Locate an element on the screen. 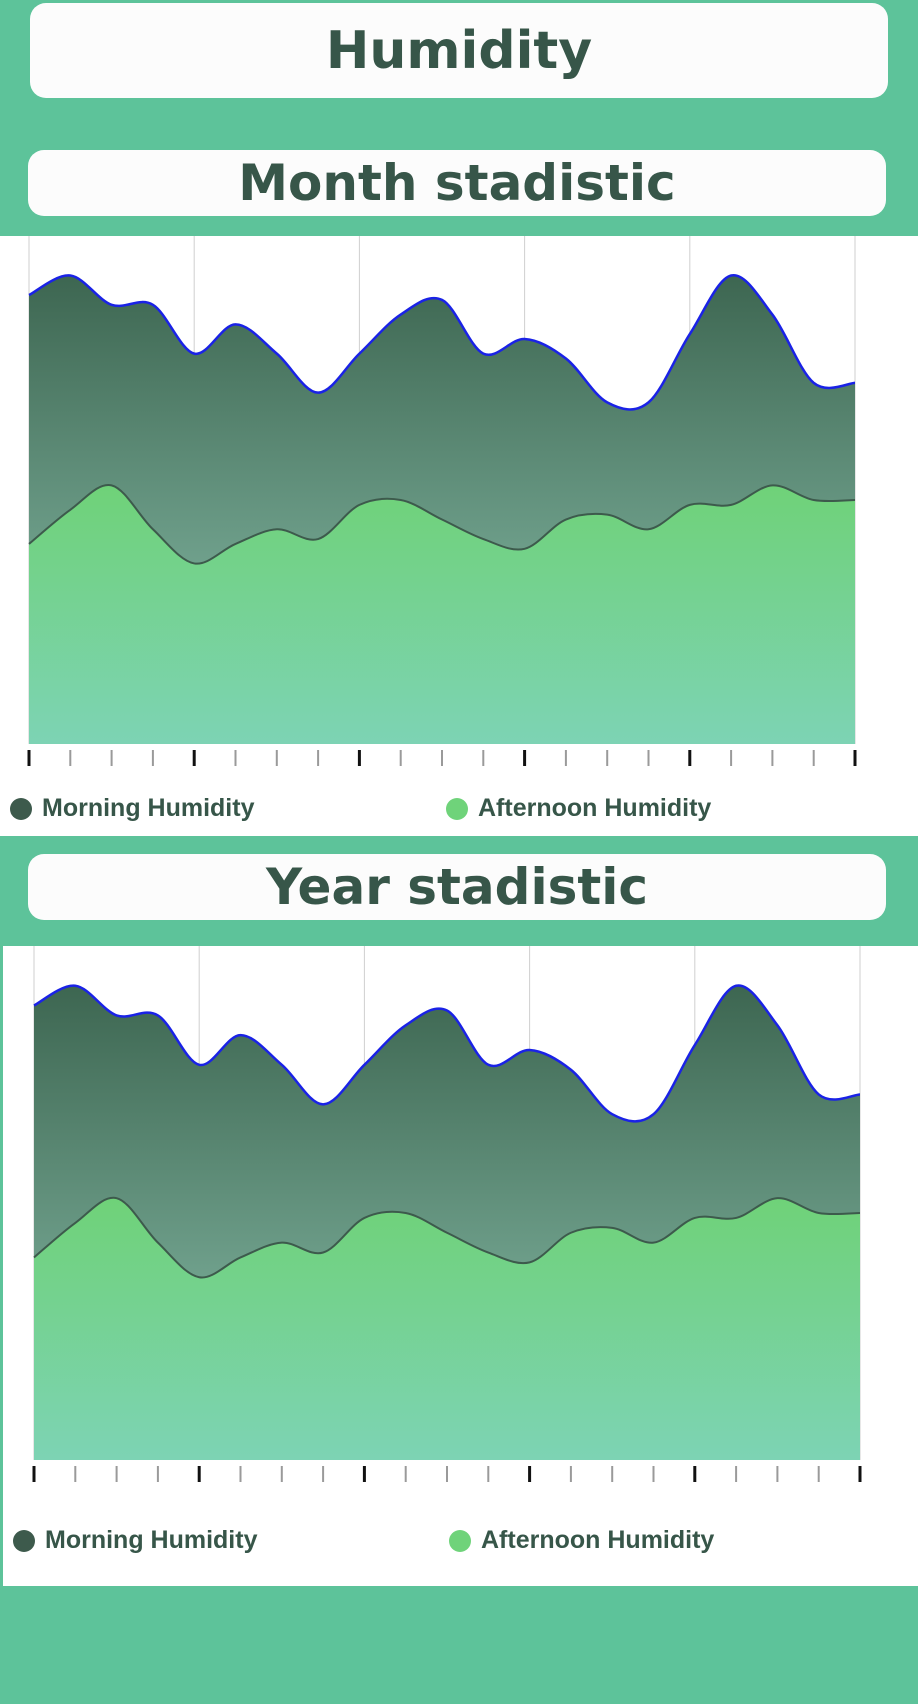 This screenshot has width=918, height=1704. year-legend: Morning Humidity Afternoon Humidity is located at coordinates (460, 1541).